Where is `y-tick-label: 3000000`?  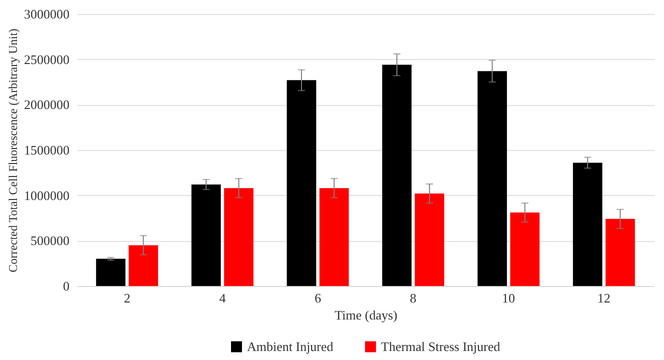 y-tick-label: 3000000 is located at coordinates (47, 14).